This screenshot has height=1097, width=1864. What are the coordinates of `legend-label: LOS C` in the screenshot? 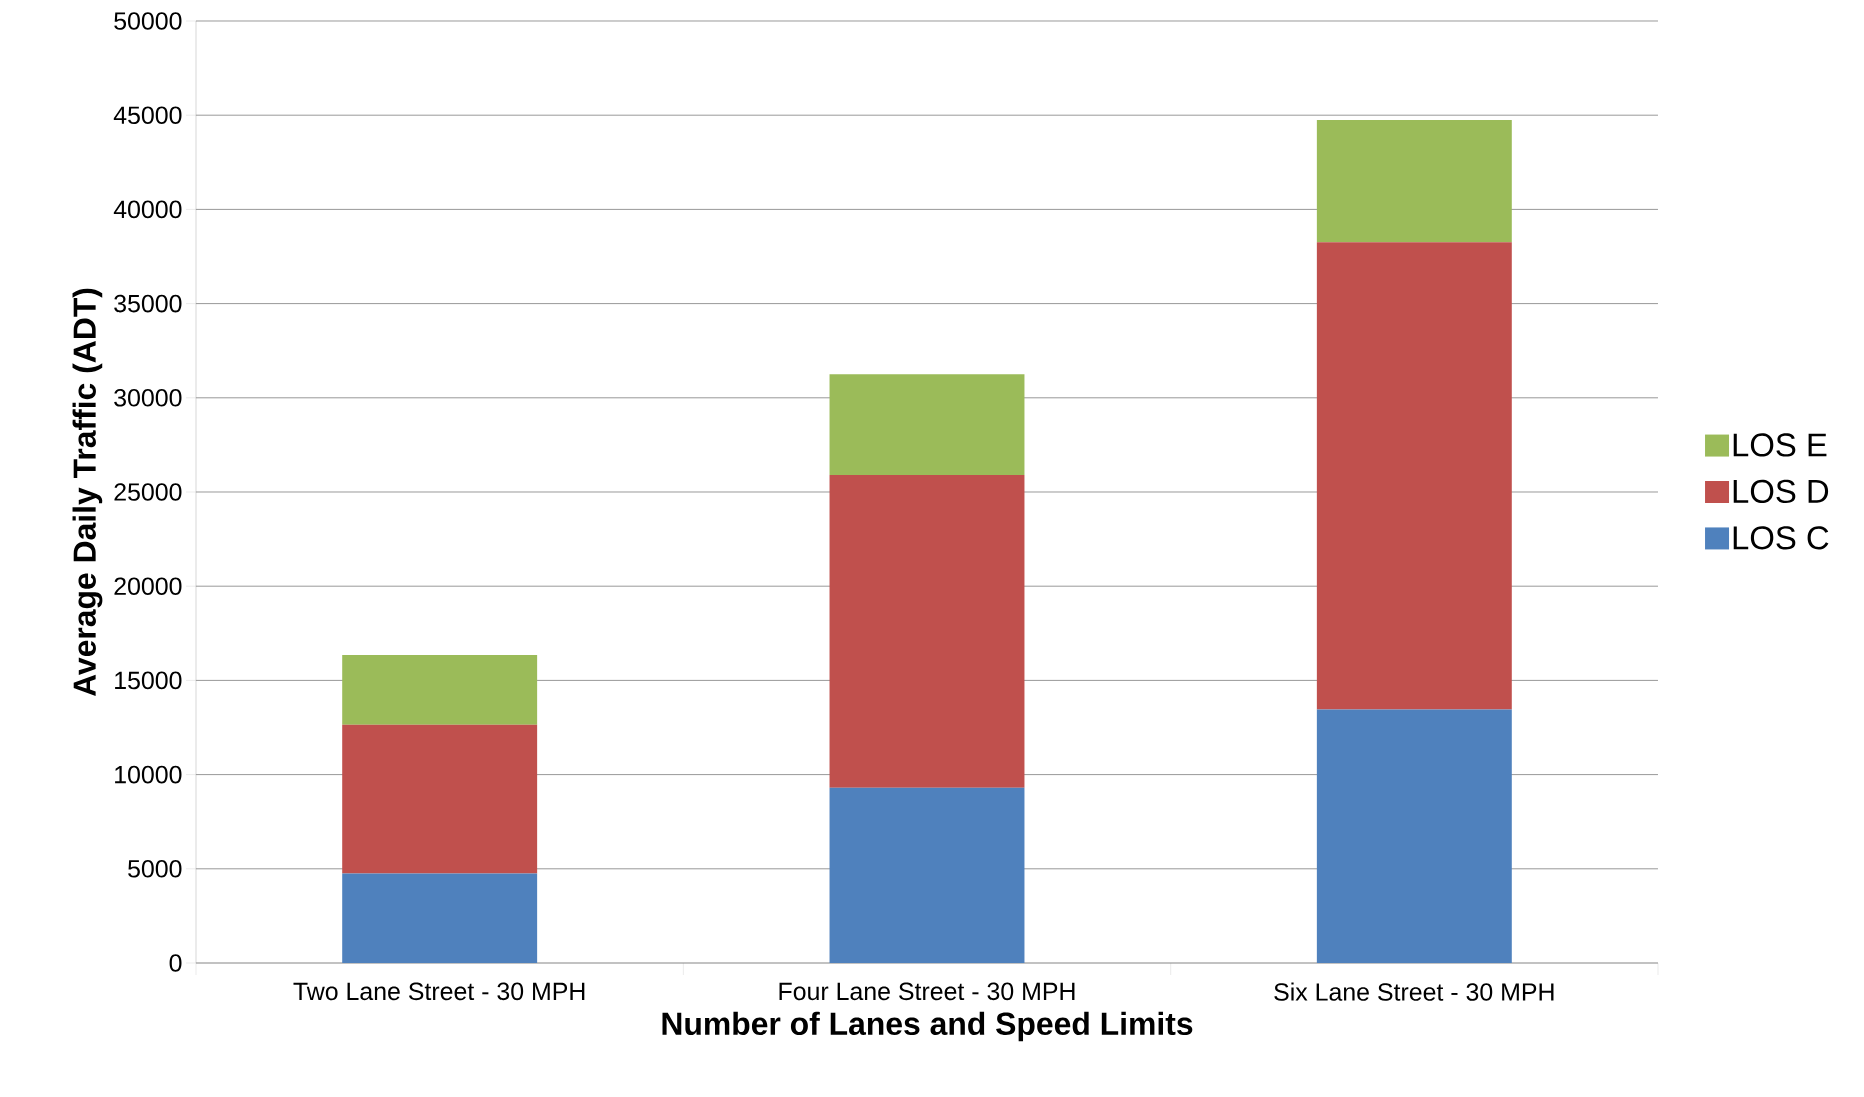 It's located at (1781, 538).